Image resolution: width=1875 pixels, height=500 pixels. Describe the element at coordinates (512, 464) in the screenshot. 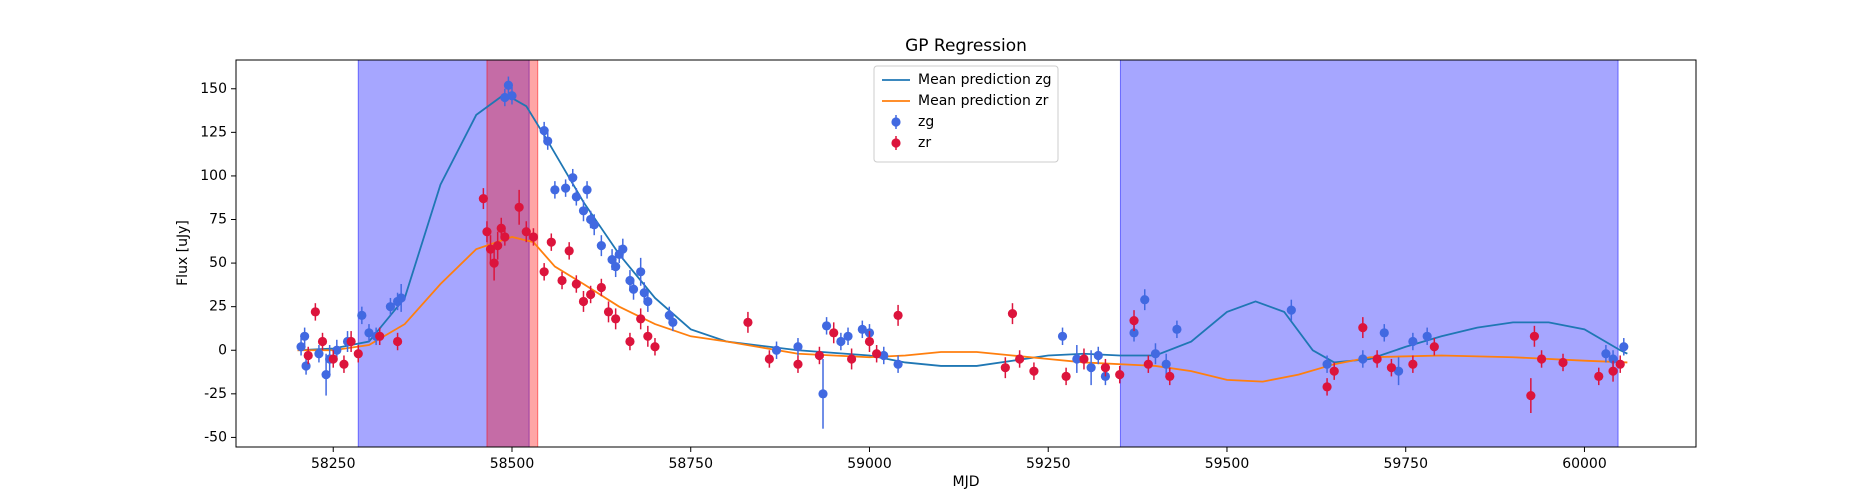

I see `x-tick-label: 58500` at that location.